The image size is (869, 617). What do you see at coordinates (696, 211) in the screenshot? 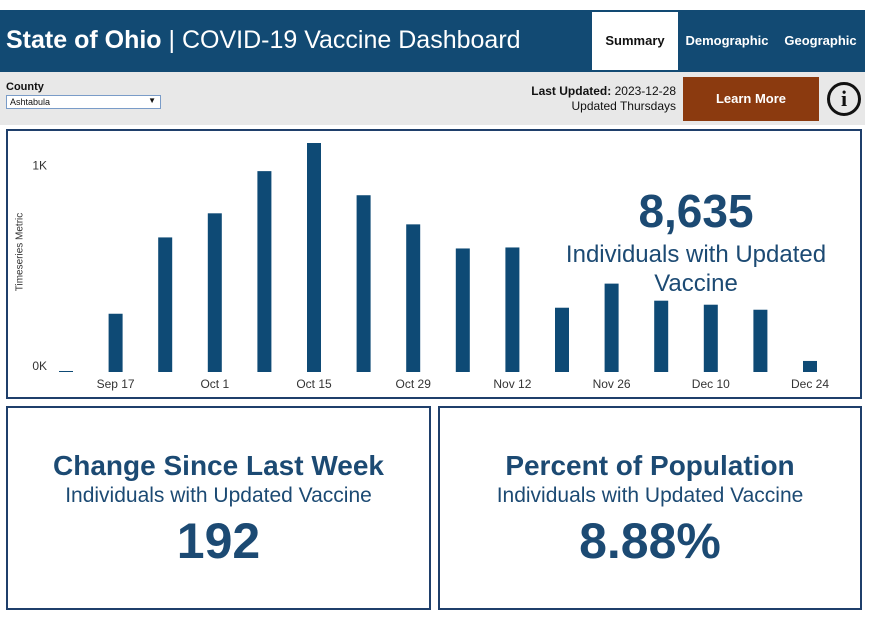
I see `headline-value: 8,635` at bounding box center [696, 211].